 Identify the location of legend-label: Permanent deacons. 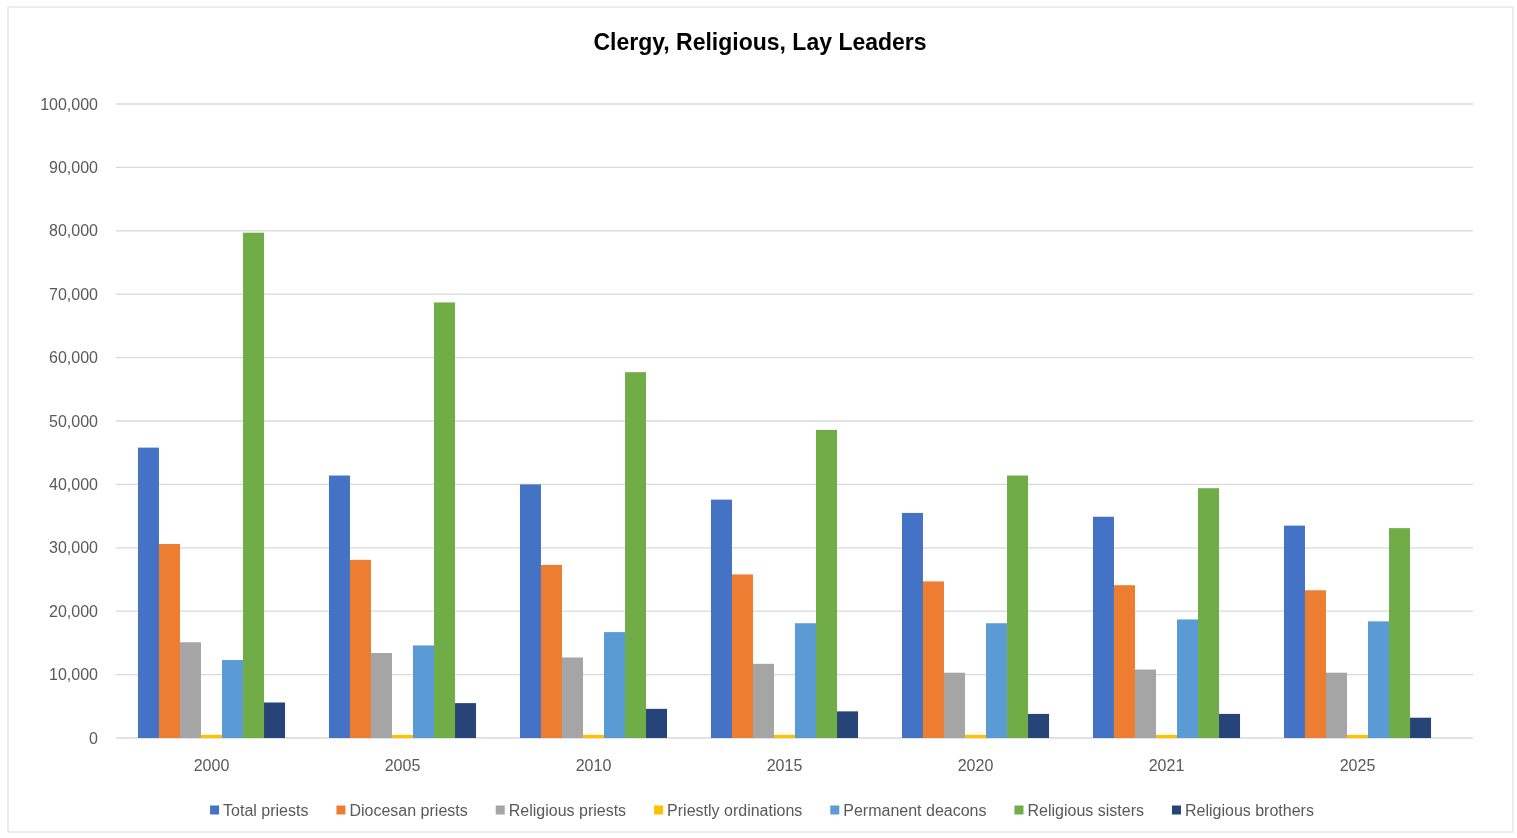
(915, 810).